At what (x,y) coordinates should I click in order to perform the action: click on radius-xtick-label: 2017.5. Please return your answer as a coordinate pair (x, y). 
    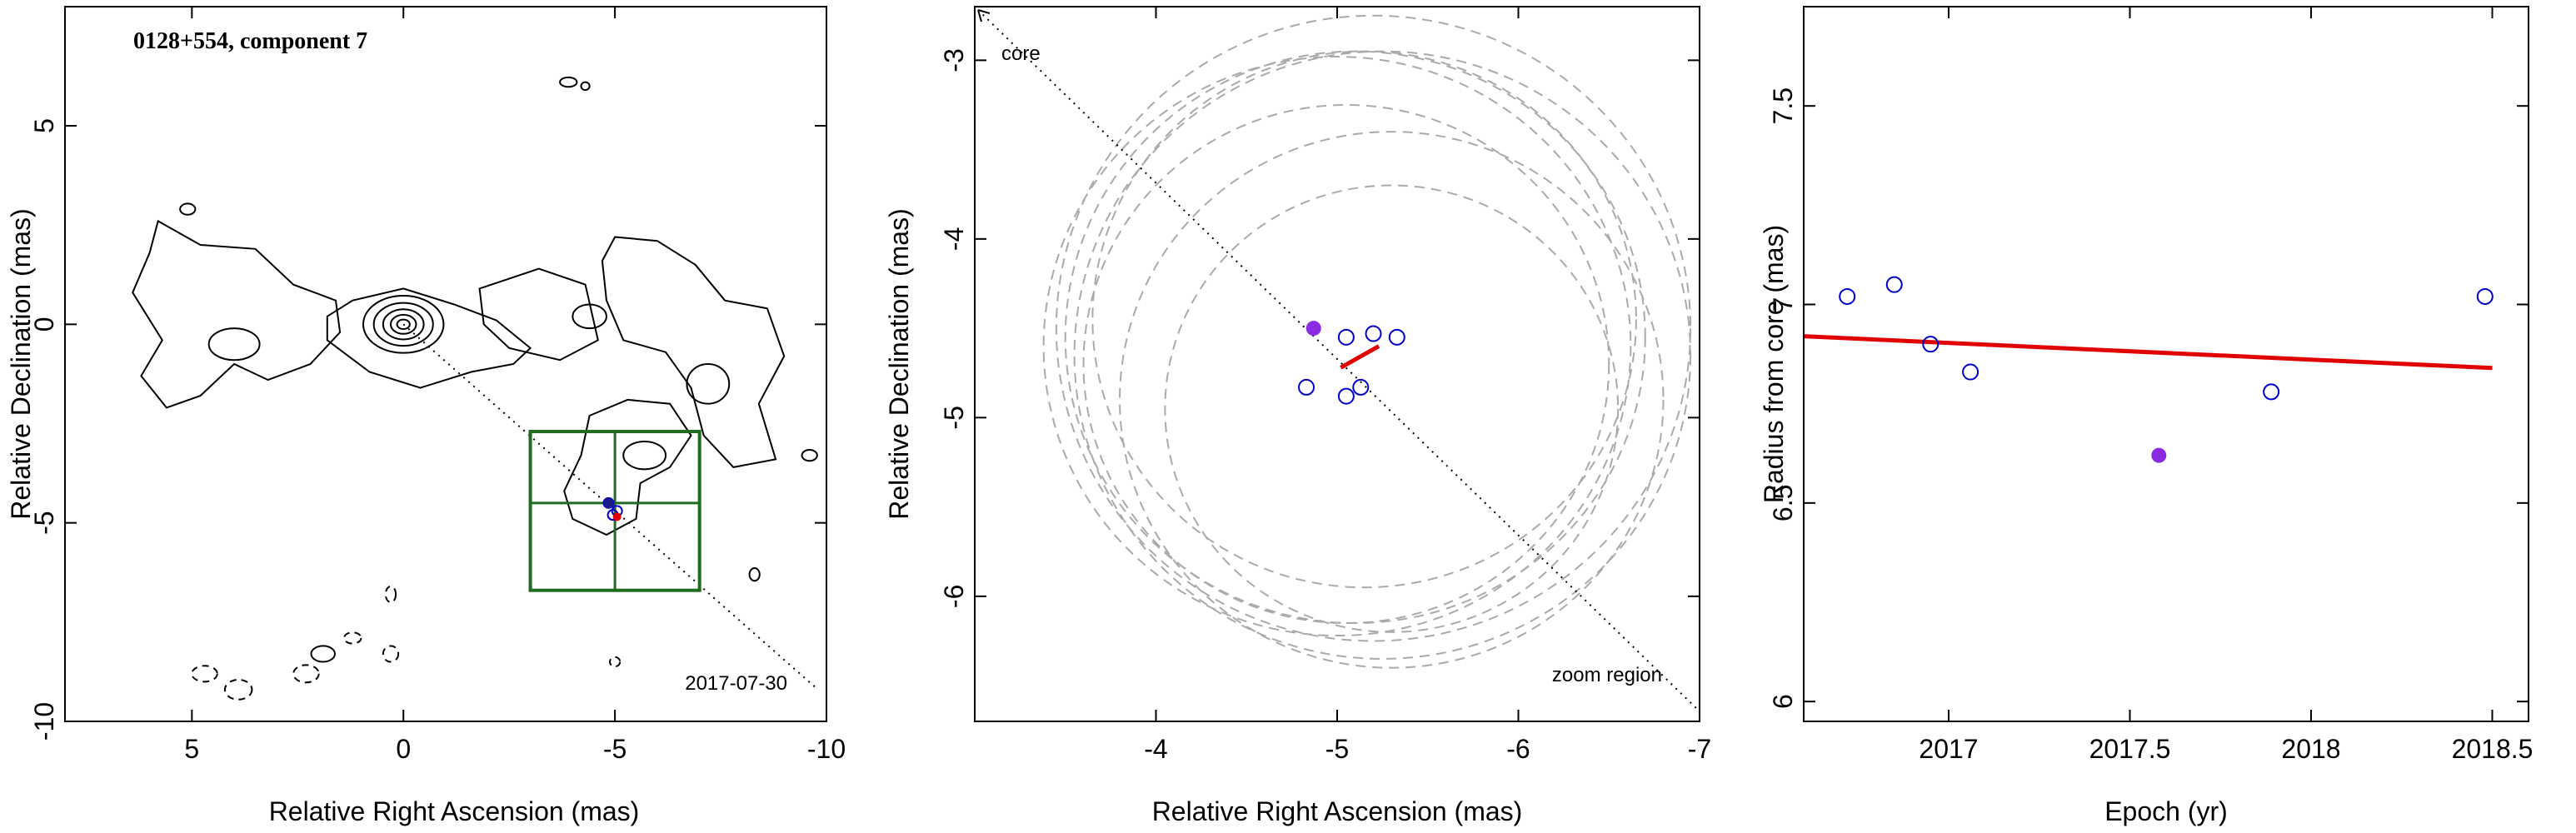
    Looking at the image, I should click on (2130, 749).